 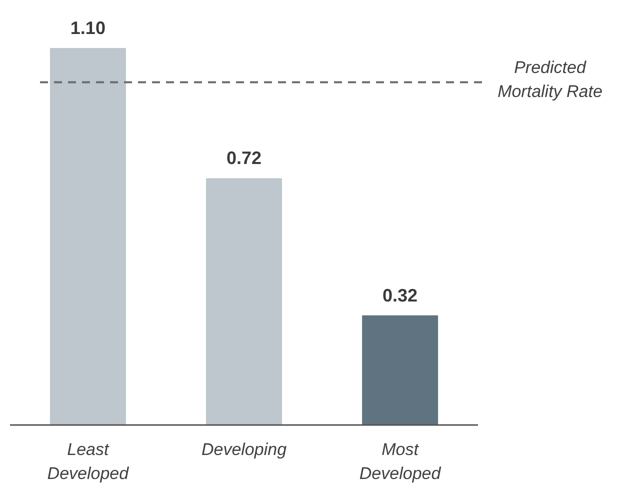 I want to click on data-label: 0.72, so click(x=244, y=158).